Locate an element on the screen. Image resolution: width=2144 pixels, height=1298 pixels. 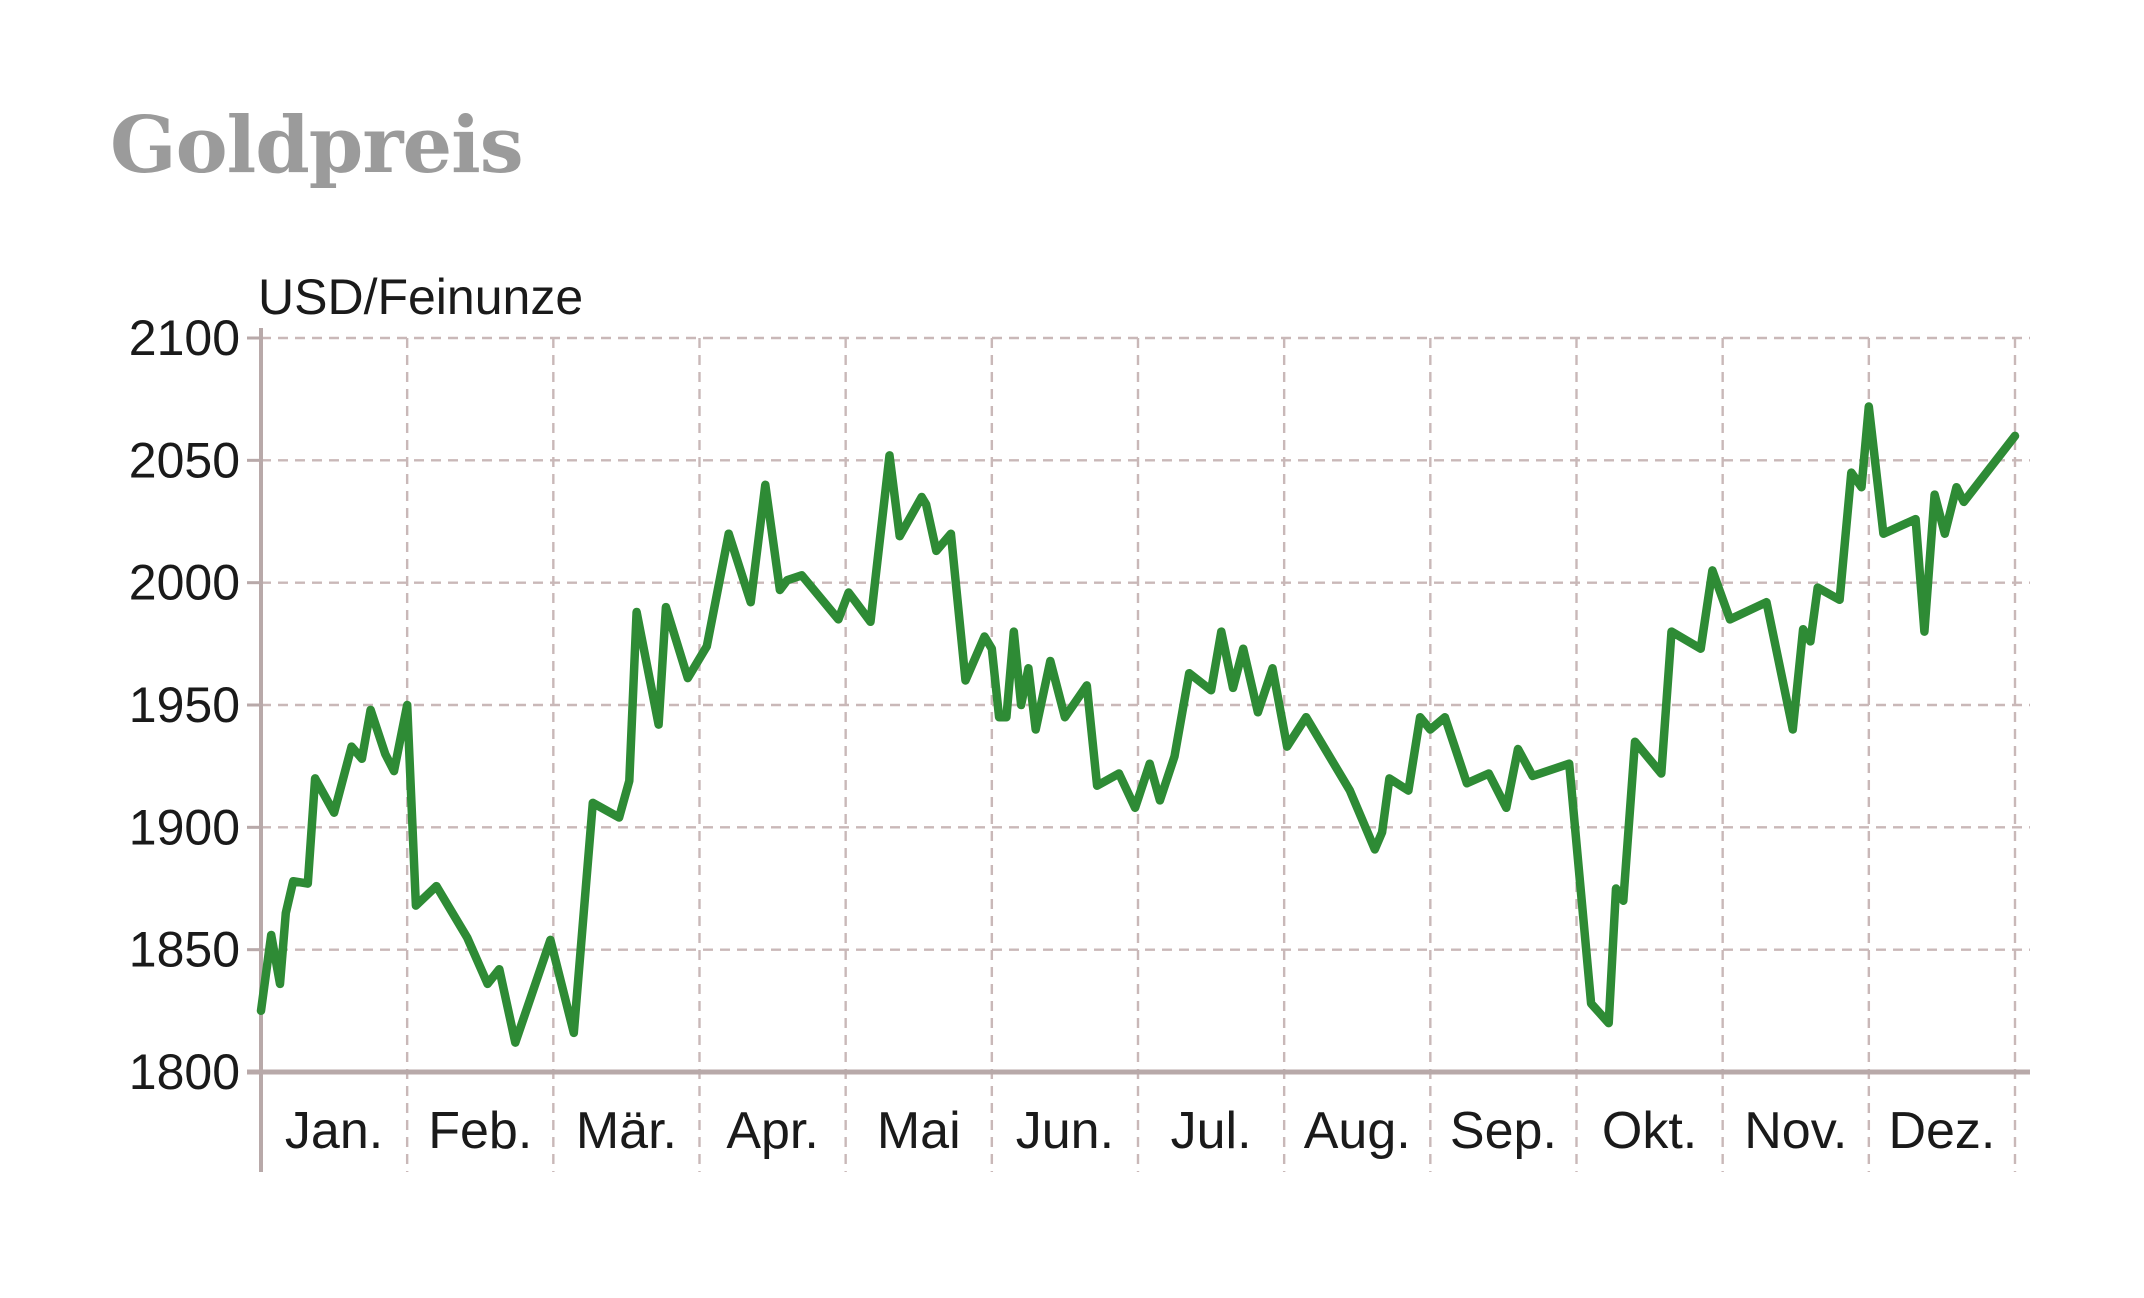
x-tick-label: Mär. is located at coordinates (626, 1131).